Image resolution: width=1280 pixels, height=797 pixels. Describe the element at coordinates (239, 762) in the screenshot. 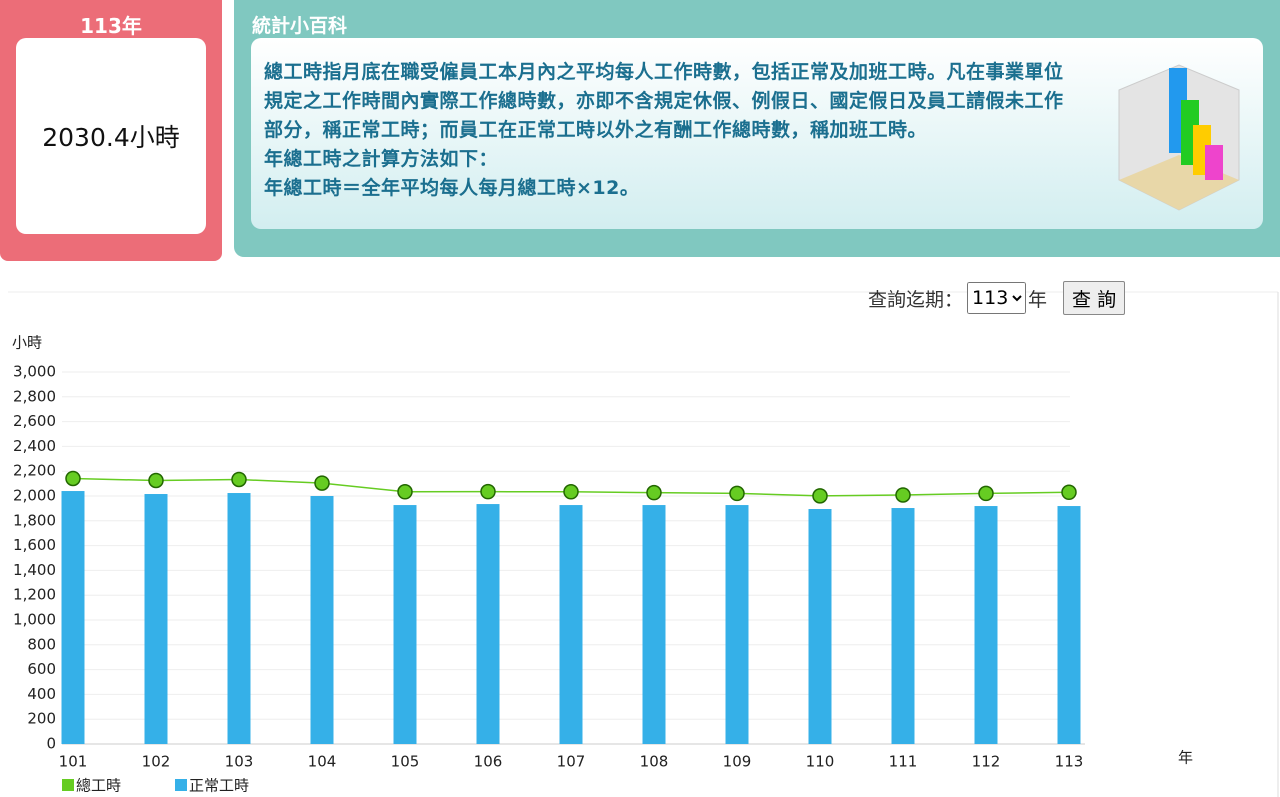

I see `x-tick-label: 103` at that location.